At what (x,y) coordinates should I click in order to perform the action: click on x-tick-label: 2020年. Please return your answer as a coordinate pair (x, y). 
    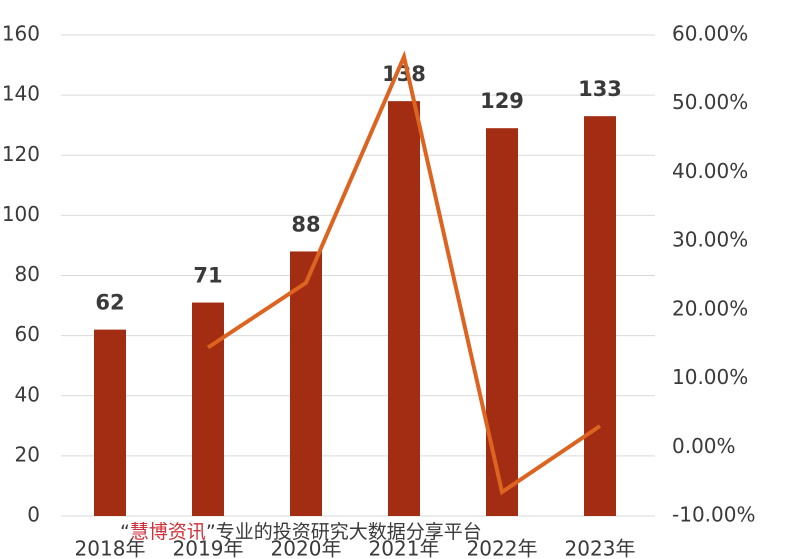
    Looking at the image, I should click on (306, 548).